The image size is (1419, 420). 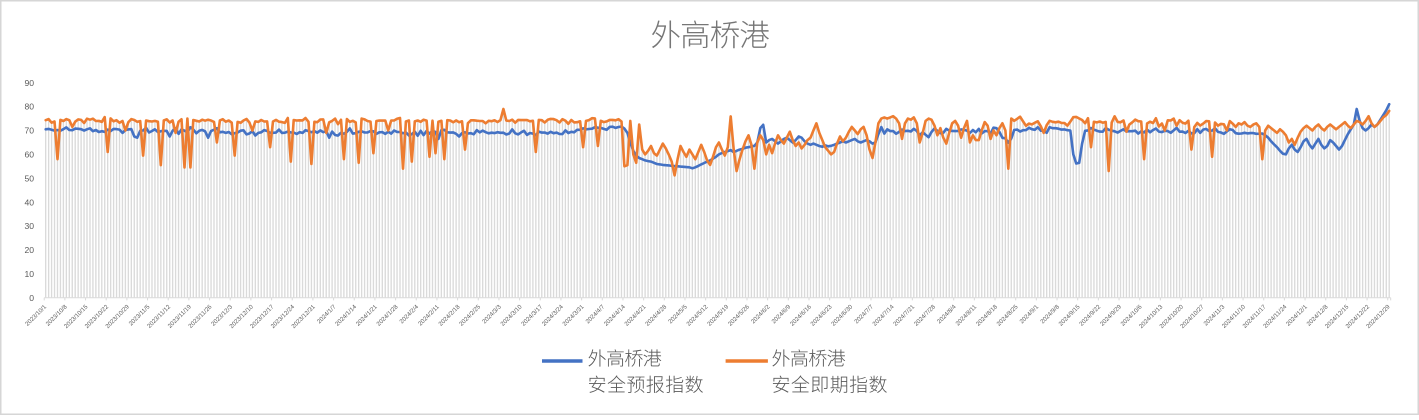 I want to click on svg-text: 0, so click(x=31, y=298).